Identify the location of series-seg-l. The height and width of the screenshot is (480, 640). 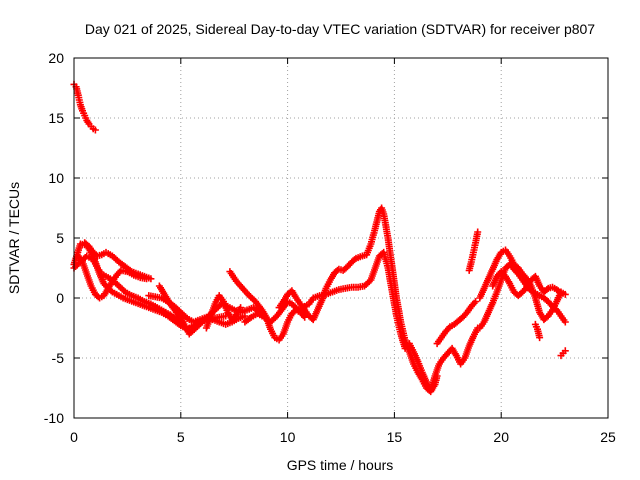
(443, 359).